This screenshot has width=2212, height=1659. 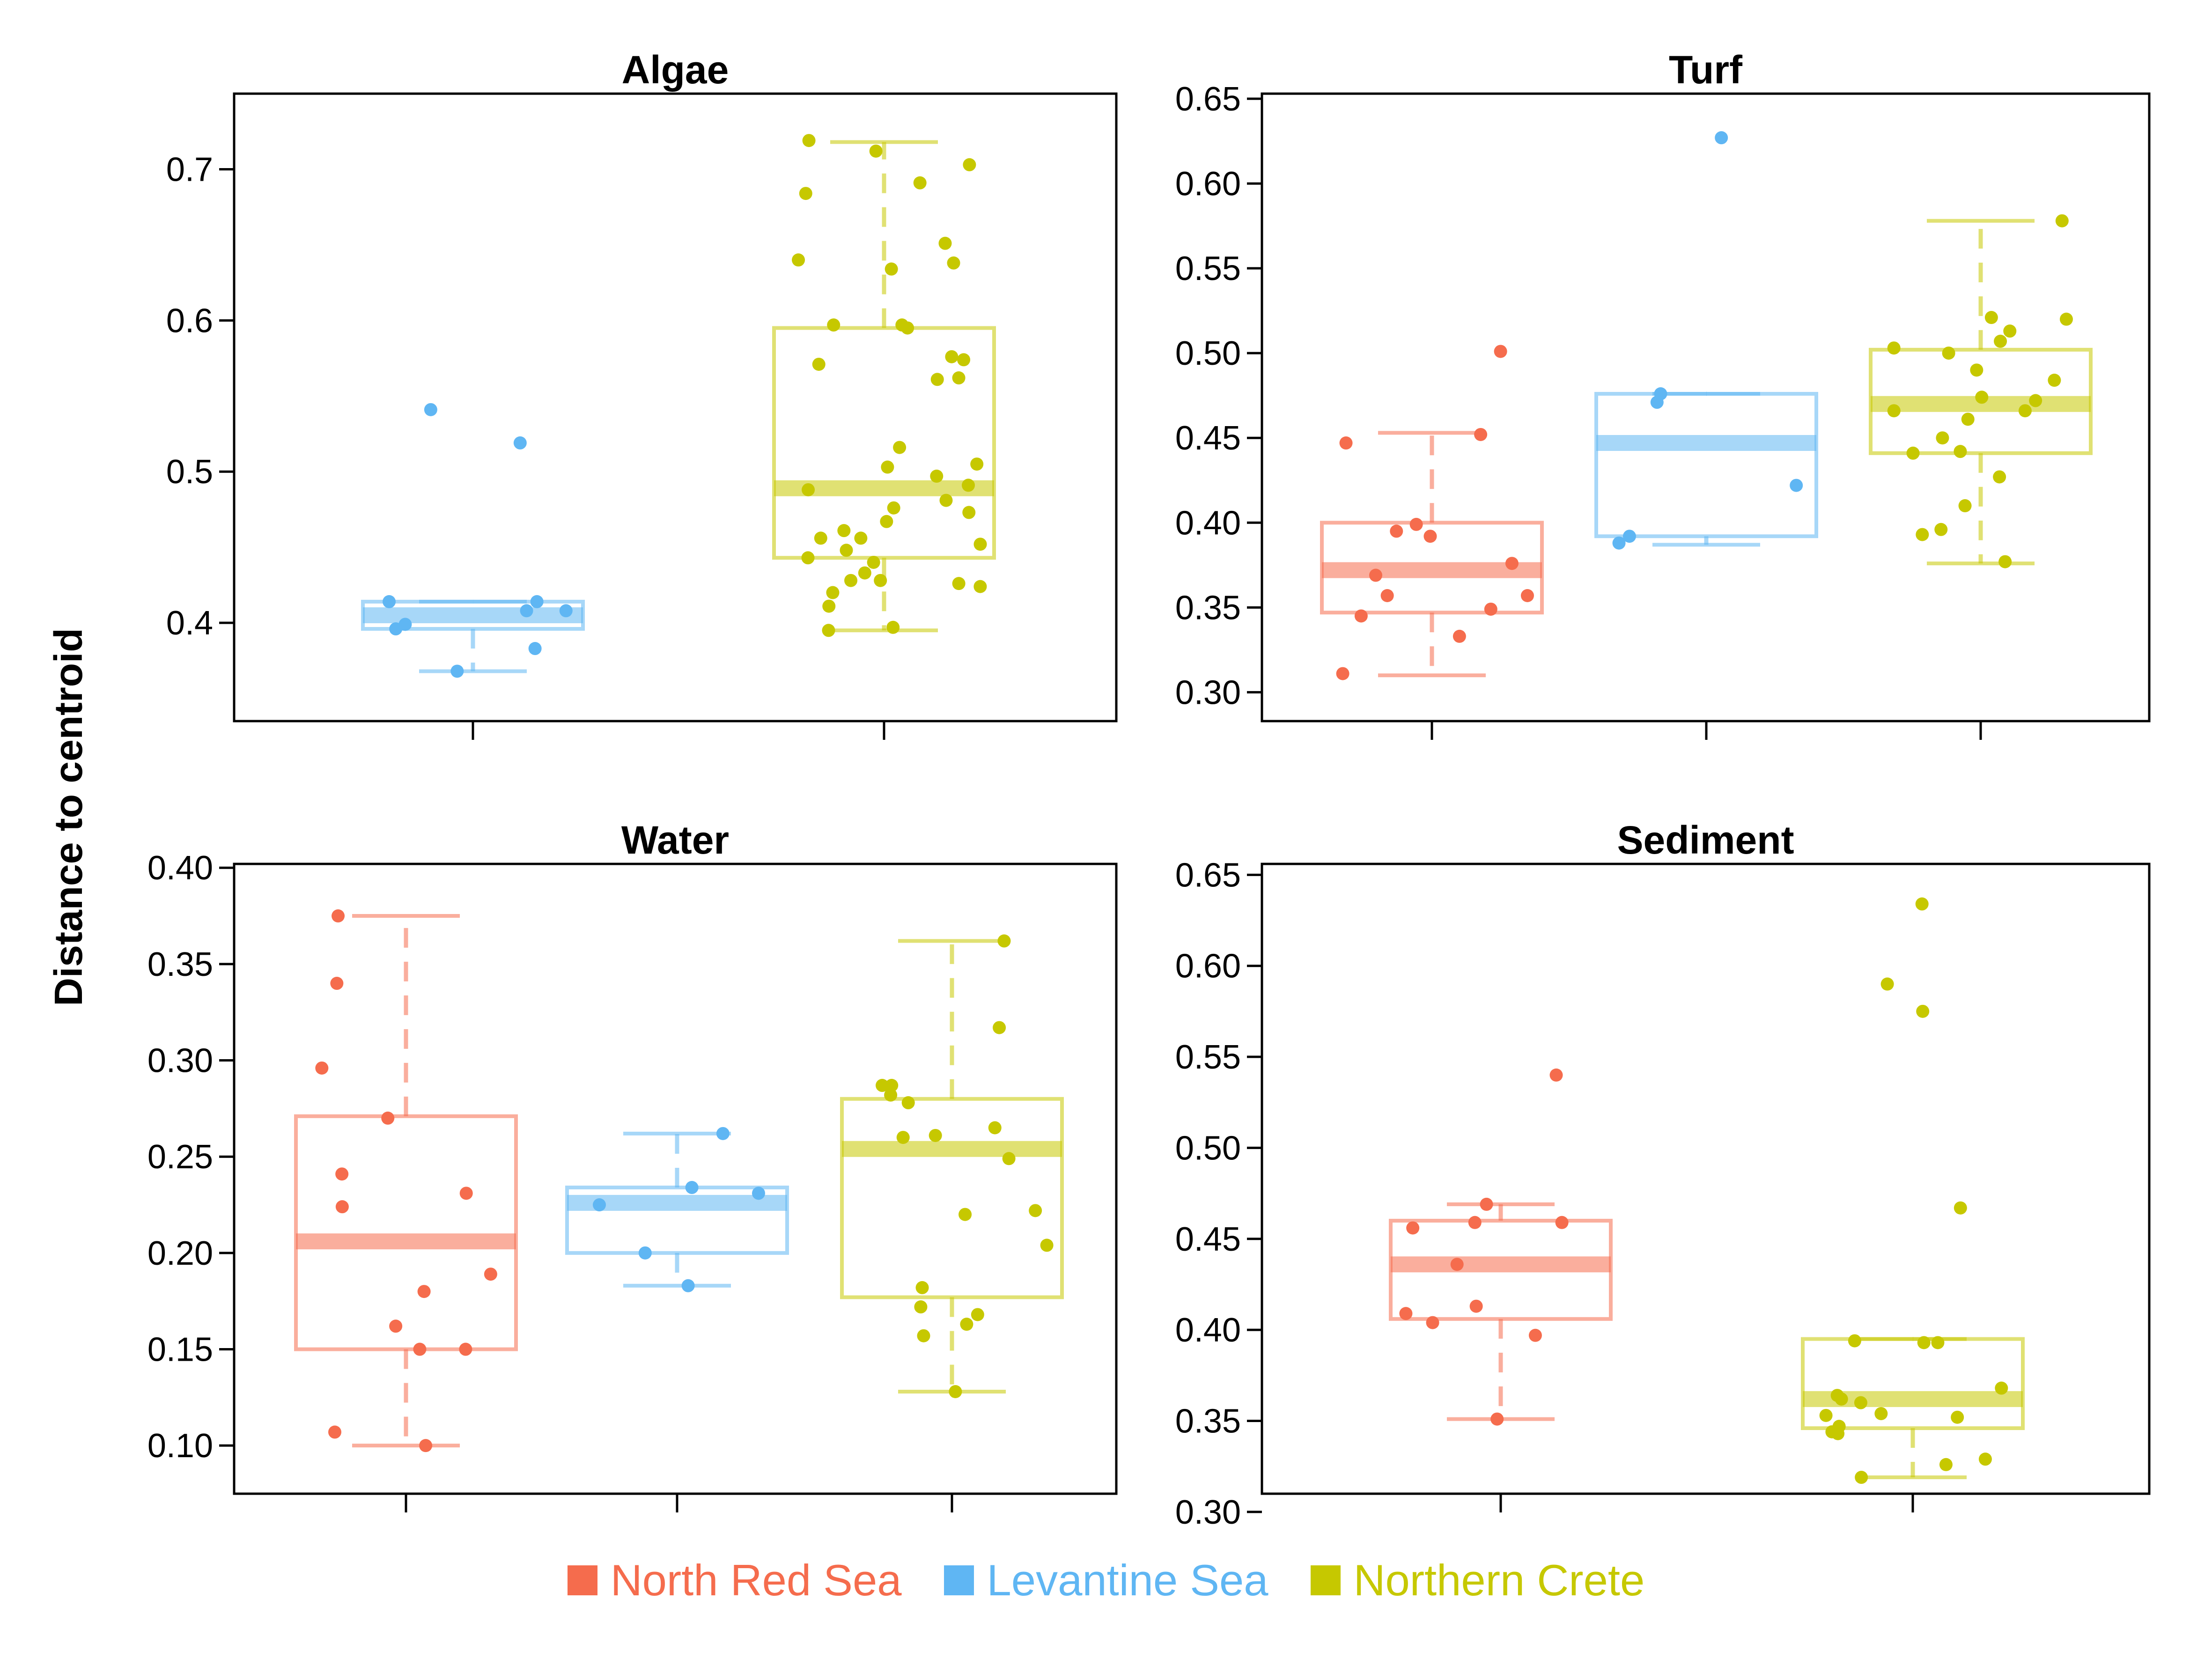 What do you see at coordinates (1208, 438) in the screenshot?
I see `y-tick-label: 0.45` at bounding box center [1208, 438].